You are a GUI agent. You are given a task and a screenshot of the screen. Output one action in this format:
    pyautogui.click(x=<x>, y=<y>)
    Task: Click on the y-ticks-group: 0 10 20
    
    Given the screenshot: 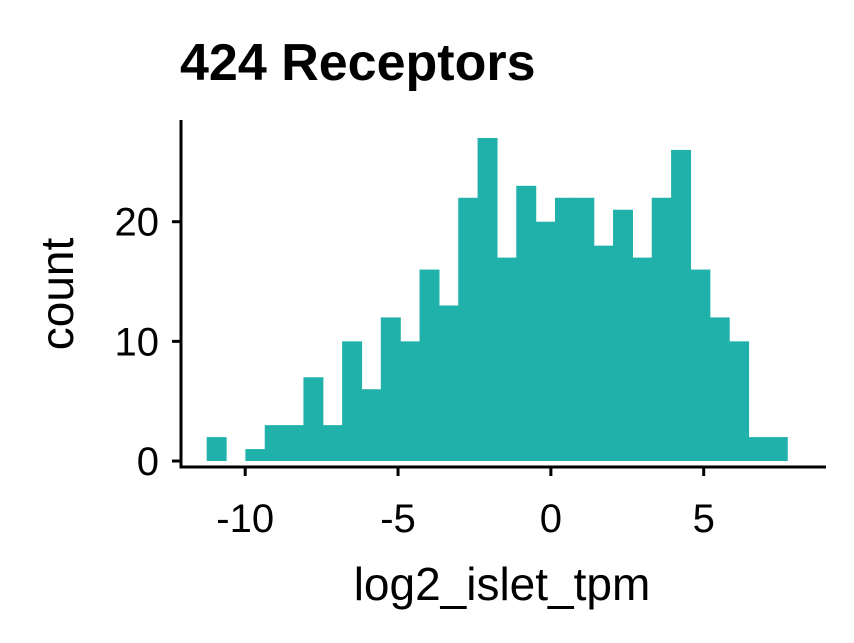 What is the action you would take?
    pyautogui.click(x=148, y=342)
    